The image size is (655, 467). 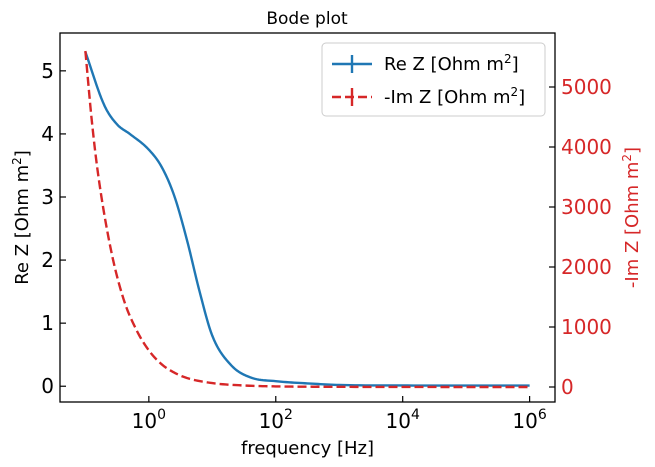 I want to click on right-y-axis-label: -Im Z [Ohm m2], so click(x=631, y=217).